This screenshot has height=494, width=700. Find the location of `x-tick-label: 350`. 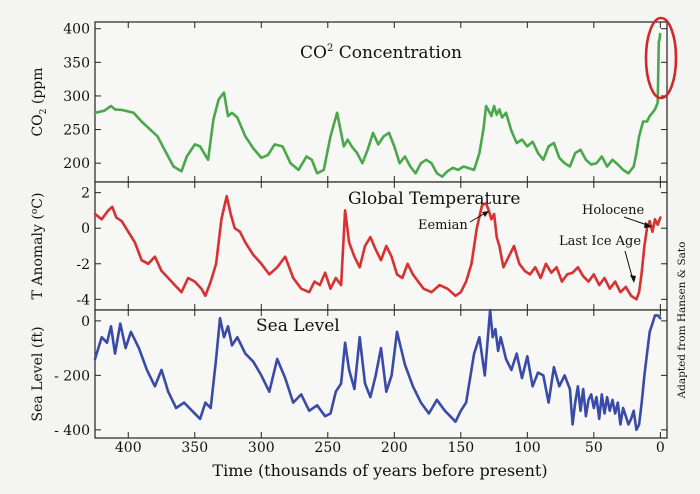

x-tick-label: 350 is located at coordinates (194, 448).